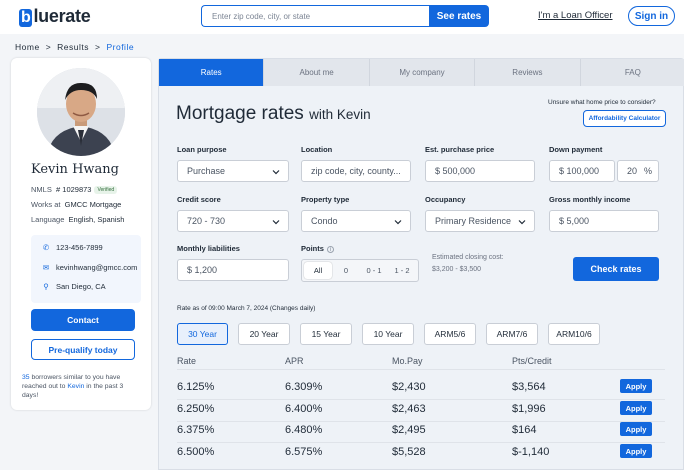 This screenshot has width=684, height=470. Describe the element at coordinates (330, 249) in the screenshot. I see `info-icon: i` at that location.